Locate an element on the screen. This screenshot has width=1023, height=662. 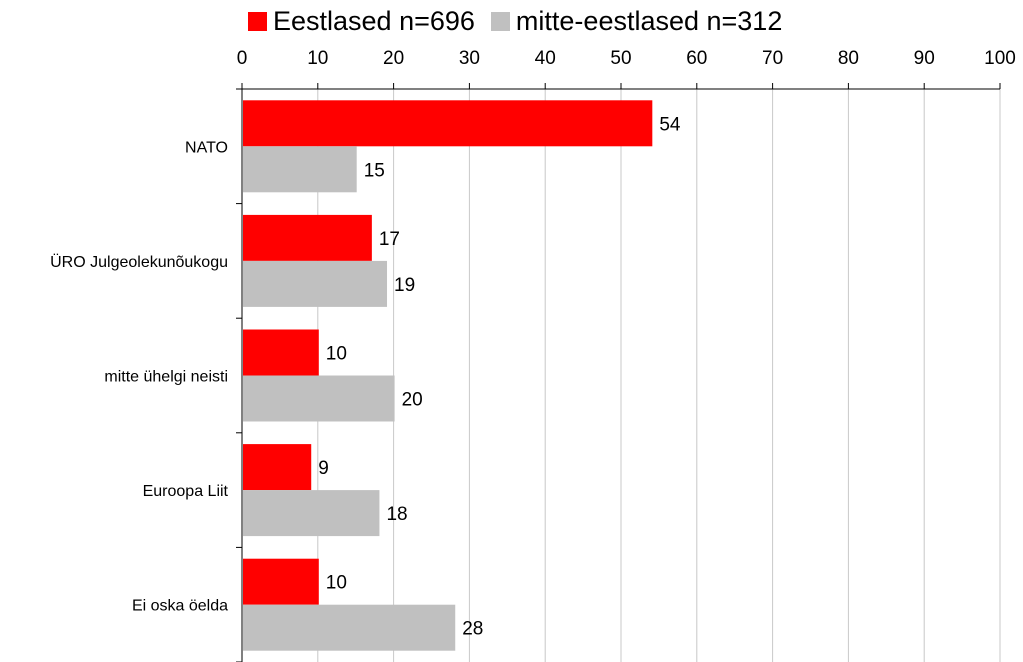
x-tick-label: 90 is located at coordinates (924, 58).